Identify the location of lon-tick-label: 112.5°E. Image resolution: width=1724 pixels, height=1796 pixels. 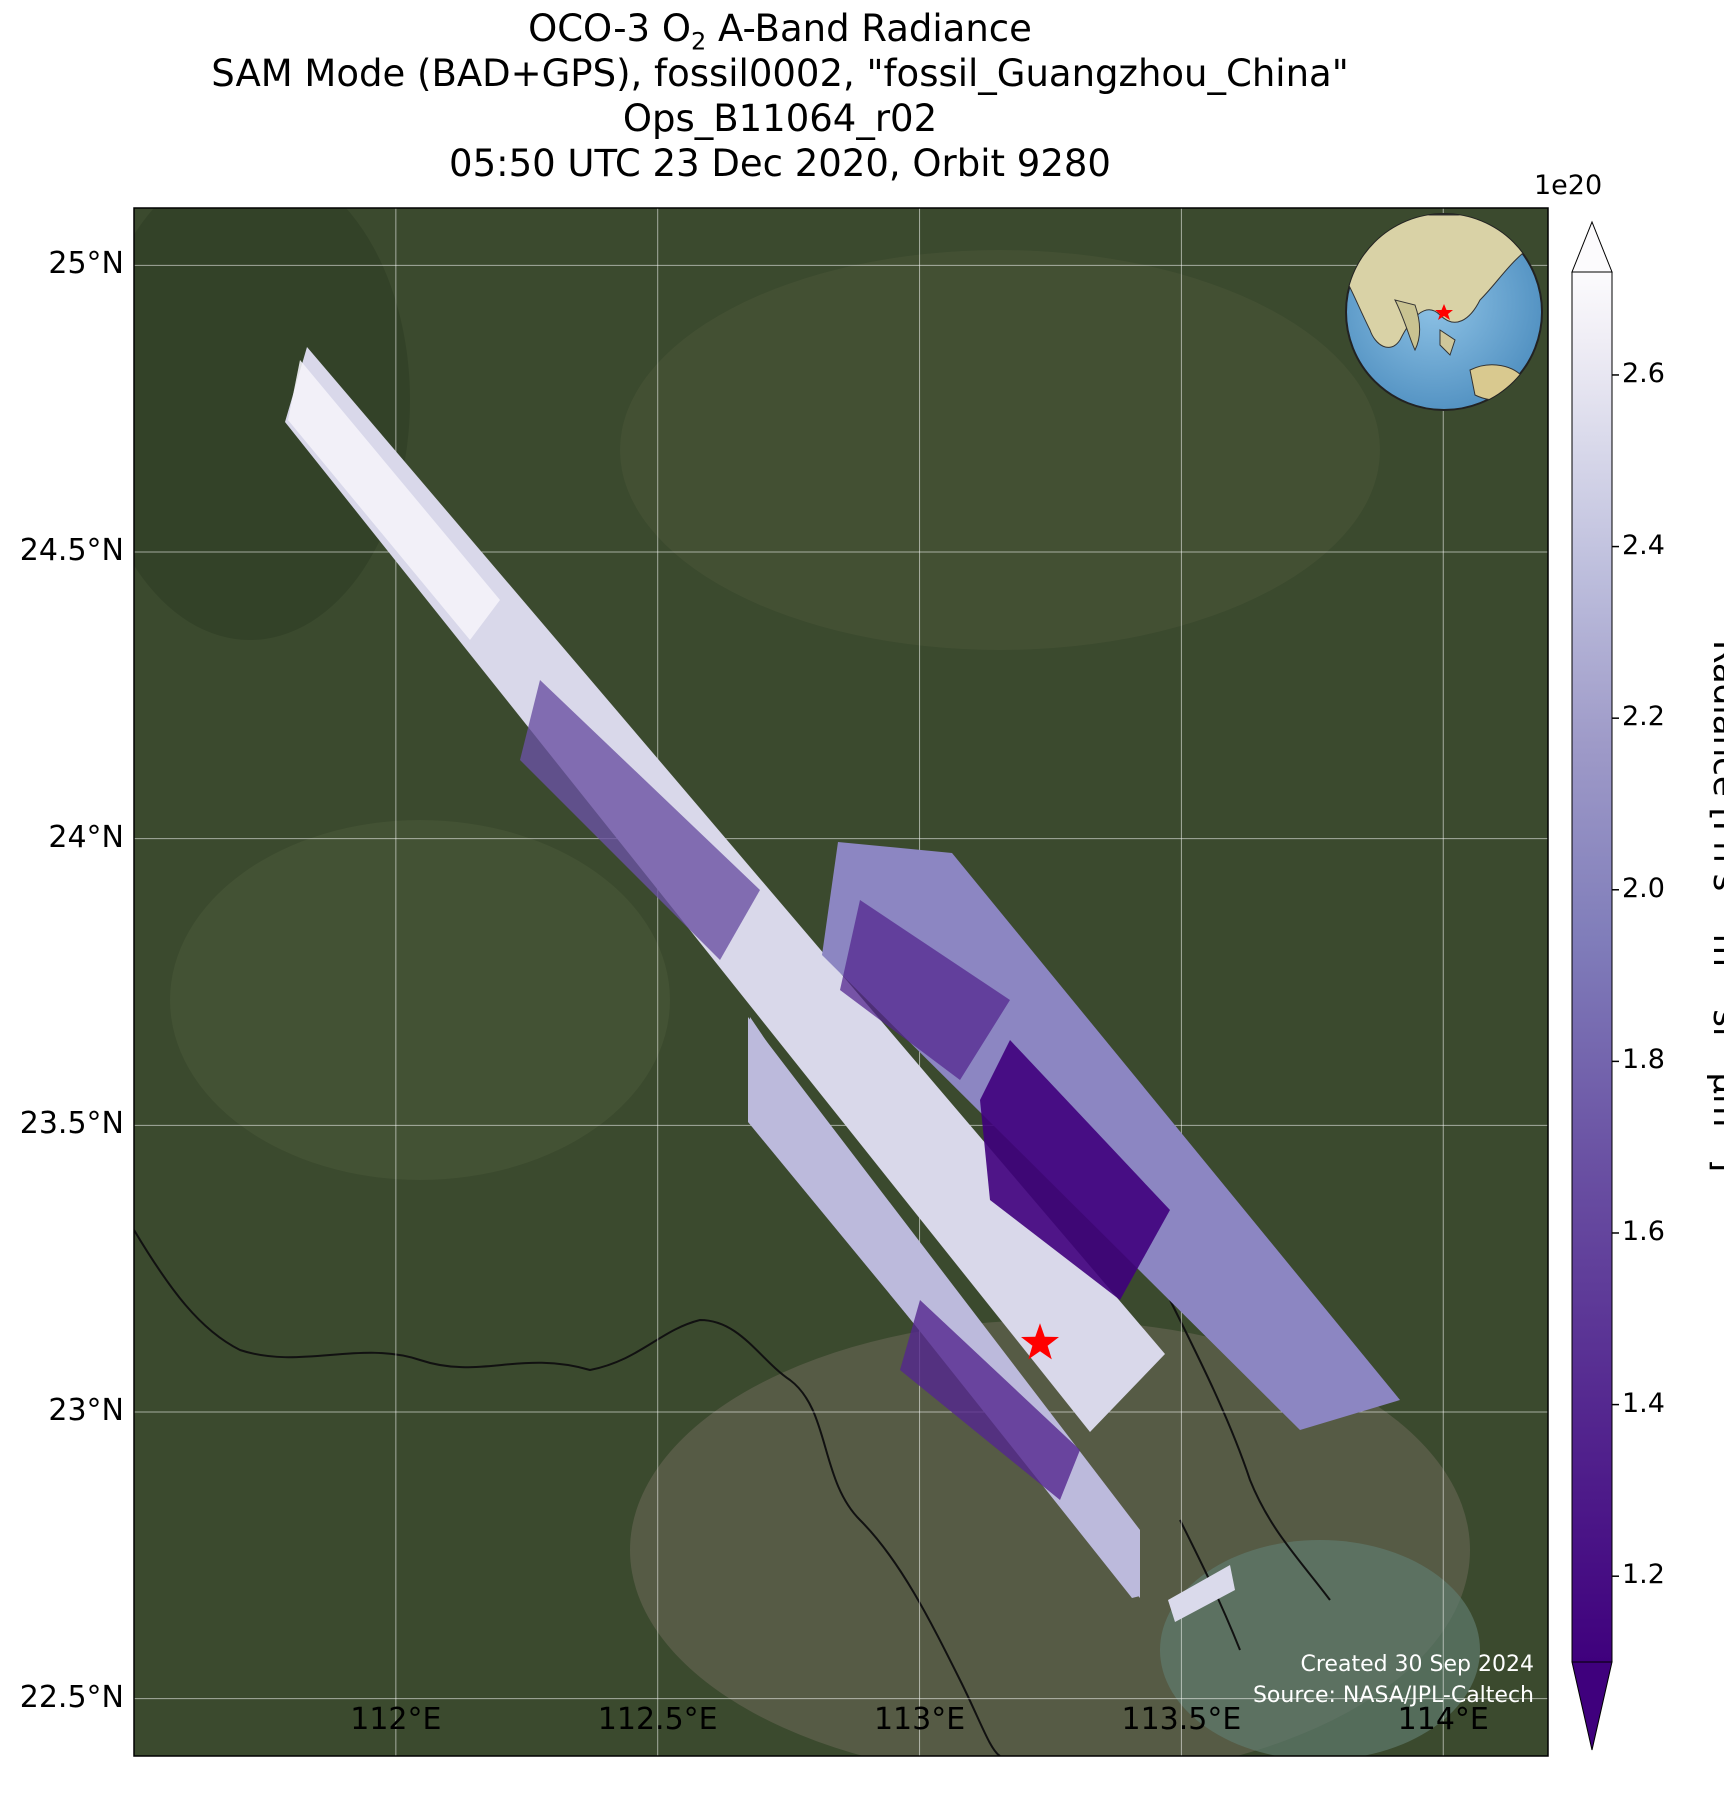
(657, 1719).